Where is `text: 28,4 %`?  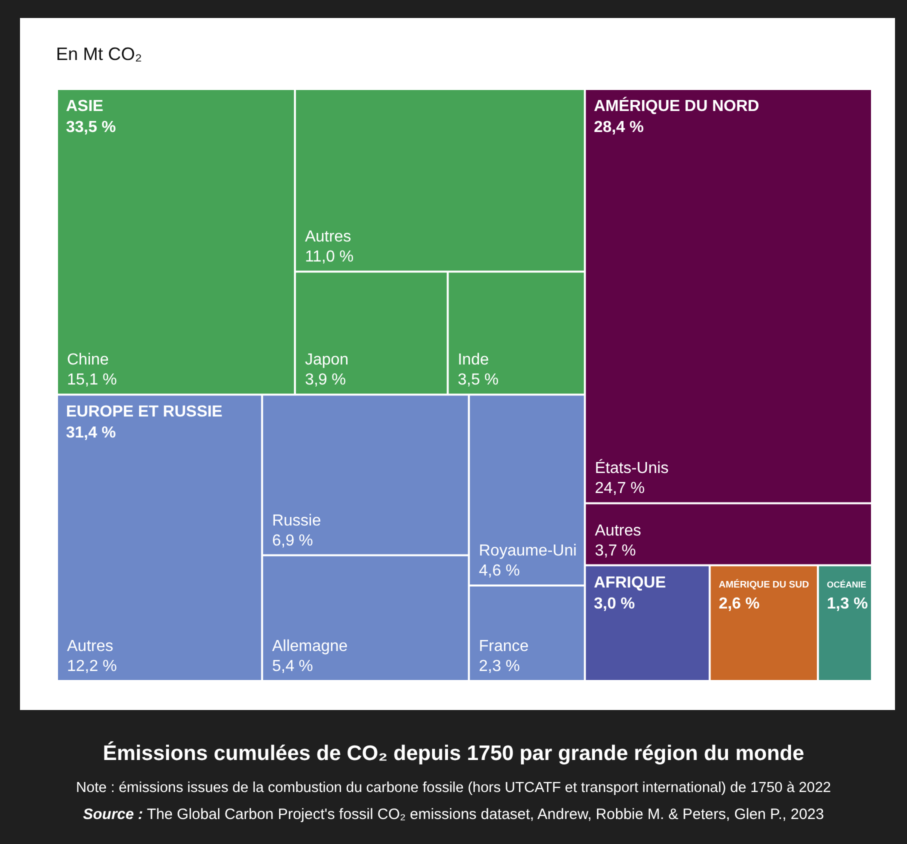 text: 28,4 % is located at coordinates (619, 127).